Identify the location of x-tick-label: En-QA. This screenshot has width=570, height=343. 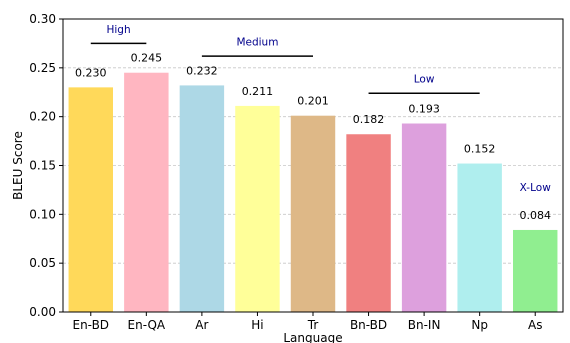
(147, 325).